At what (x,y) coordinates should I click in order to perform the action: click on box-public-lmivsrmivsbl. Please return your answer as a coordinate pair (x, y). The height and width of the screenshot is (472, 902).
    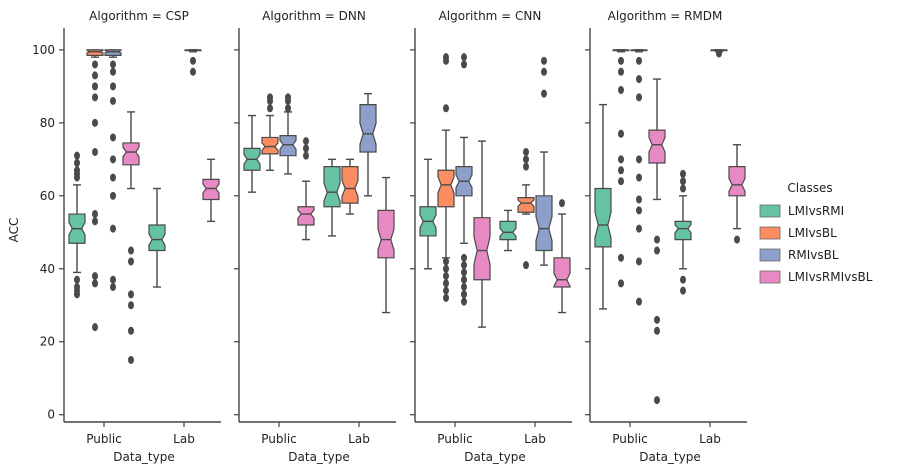
    Looking at the image, I should click on (657, 241).